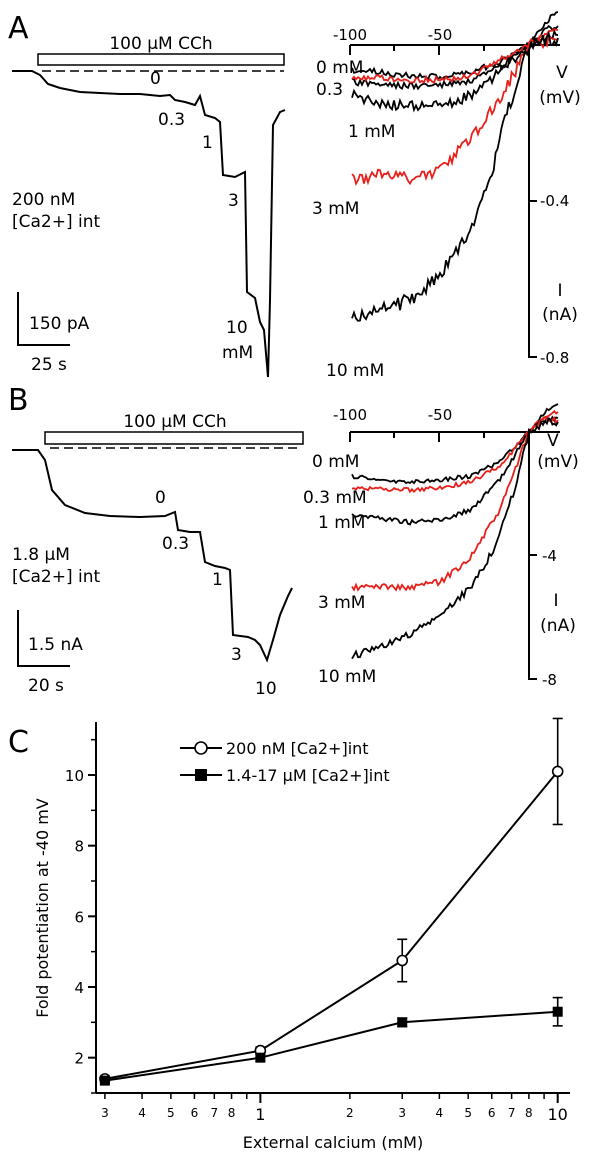 This screenshot has height=1157, width=590. What do you see at coordinates (175, 544) in the screenshot?
I see `panel-b-step-label-0.3: 0.3` at bounding box center [175, 544].